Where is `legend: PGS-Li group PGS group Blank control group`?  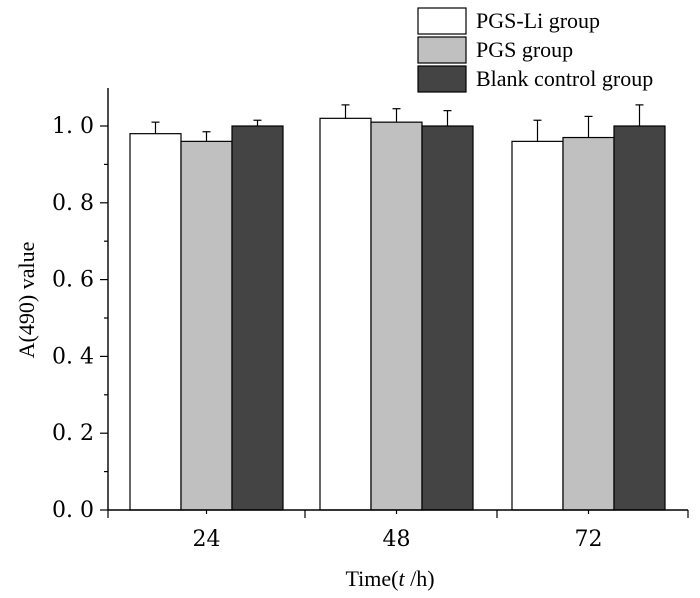 legend: PGS-Li group PGS group Blank control group is located at coordinates (535, 50).